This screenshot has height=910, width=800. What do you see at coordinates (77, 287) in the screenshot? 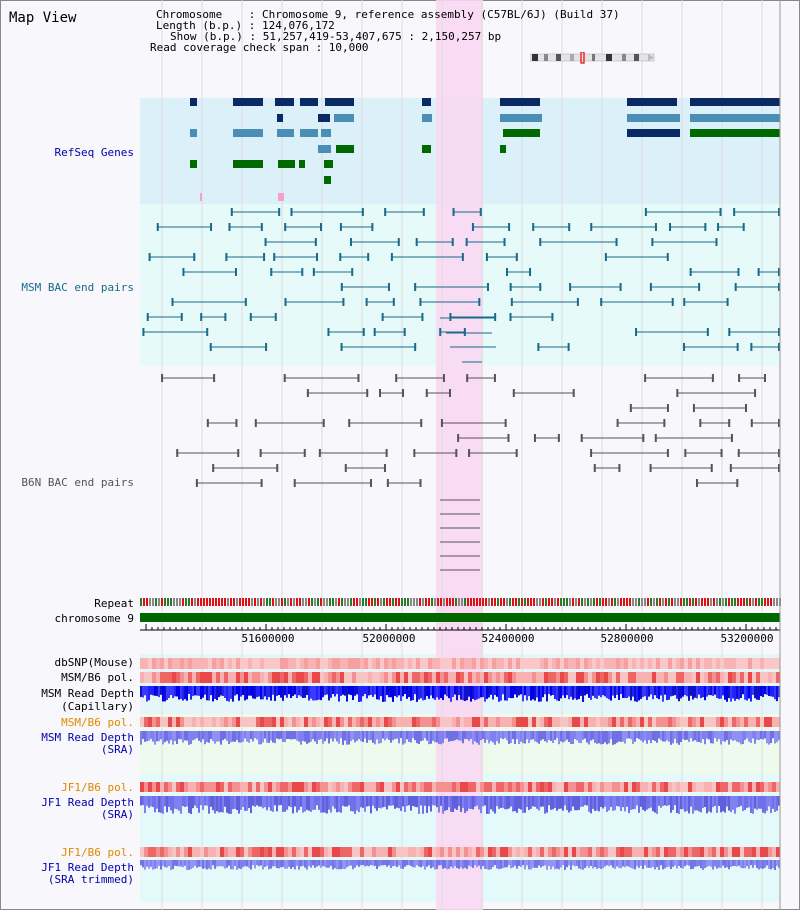
I see `msm-bac-label: MSM BAC end pairs` at bounding box center [77, 287].